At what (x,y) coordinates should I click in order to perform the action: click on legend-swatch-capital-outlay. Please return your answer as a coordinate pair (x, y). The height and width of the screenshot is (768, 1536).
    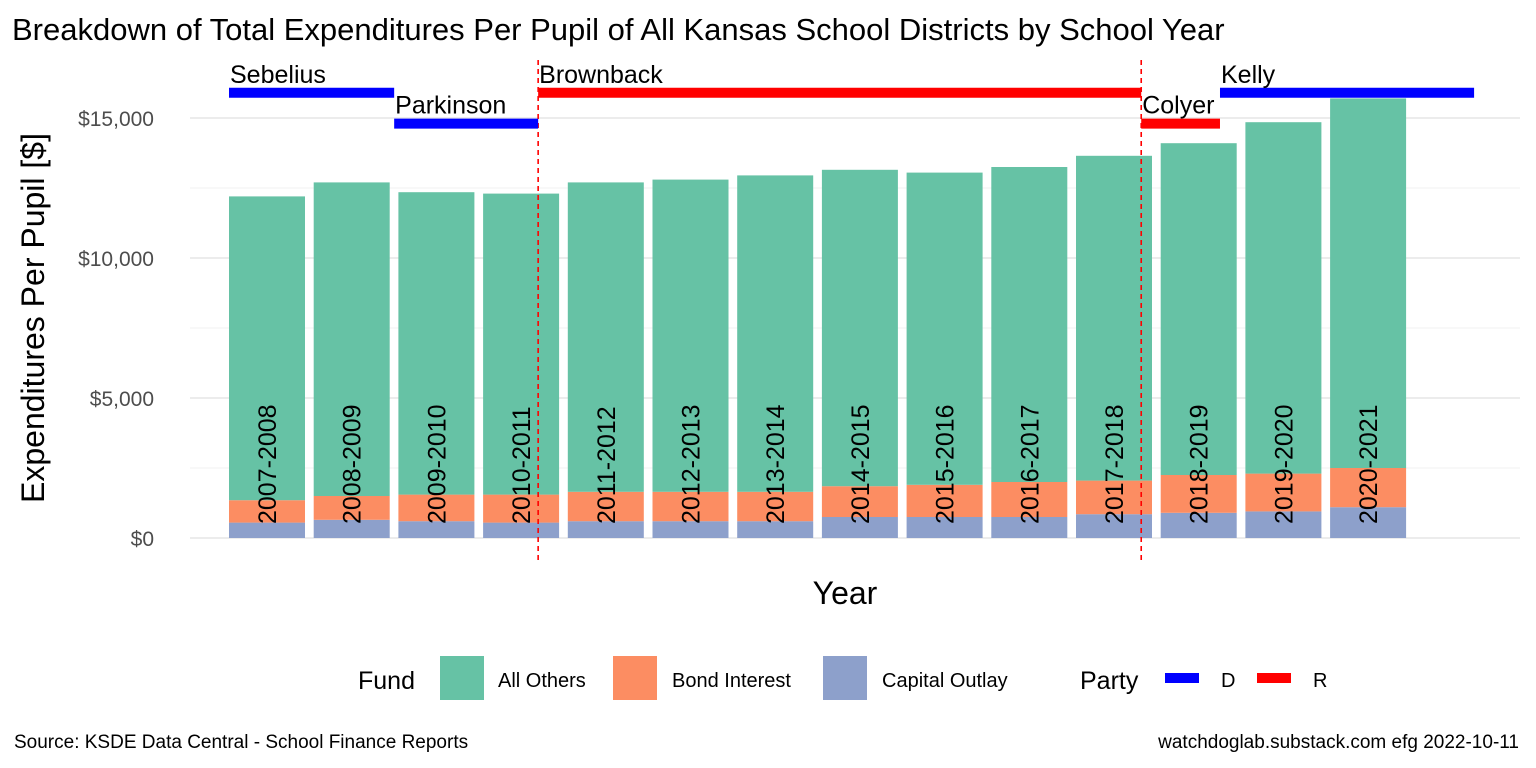
    Looking at the image, I should click on (845, 678).